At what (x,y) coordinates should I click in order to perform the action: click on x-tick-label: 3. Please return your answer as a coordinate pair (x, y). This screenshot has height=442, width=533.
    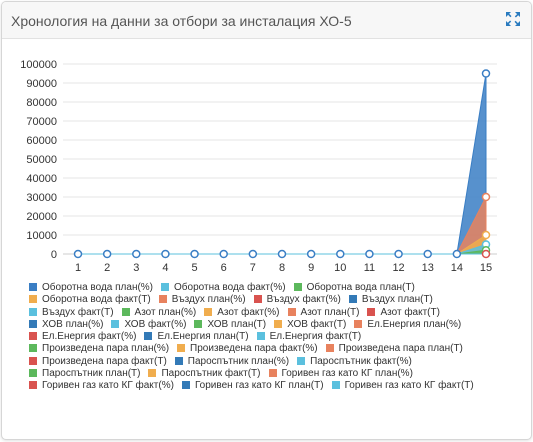
    Looking at the image, I should click on (136, 268).